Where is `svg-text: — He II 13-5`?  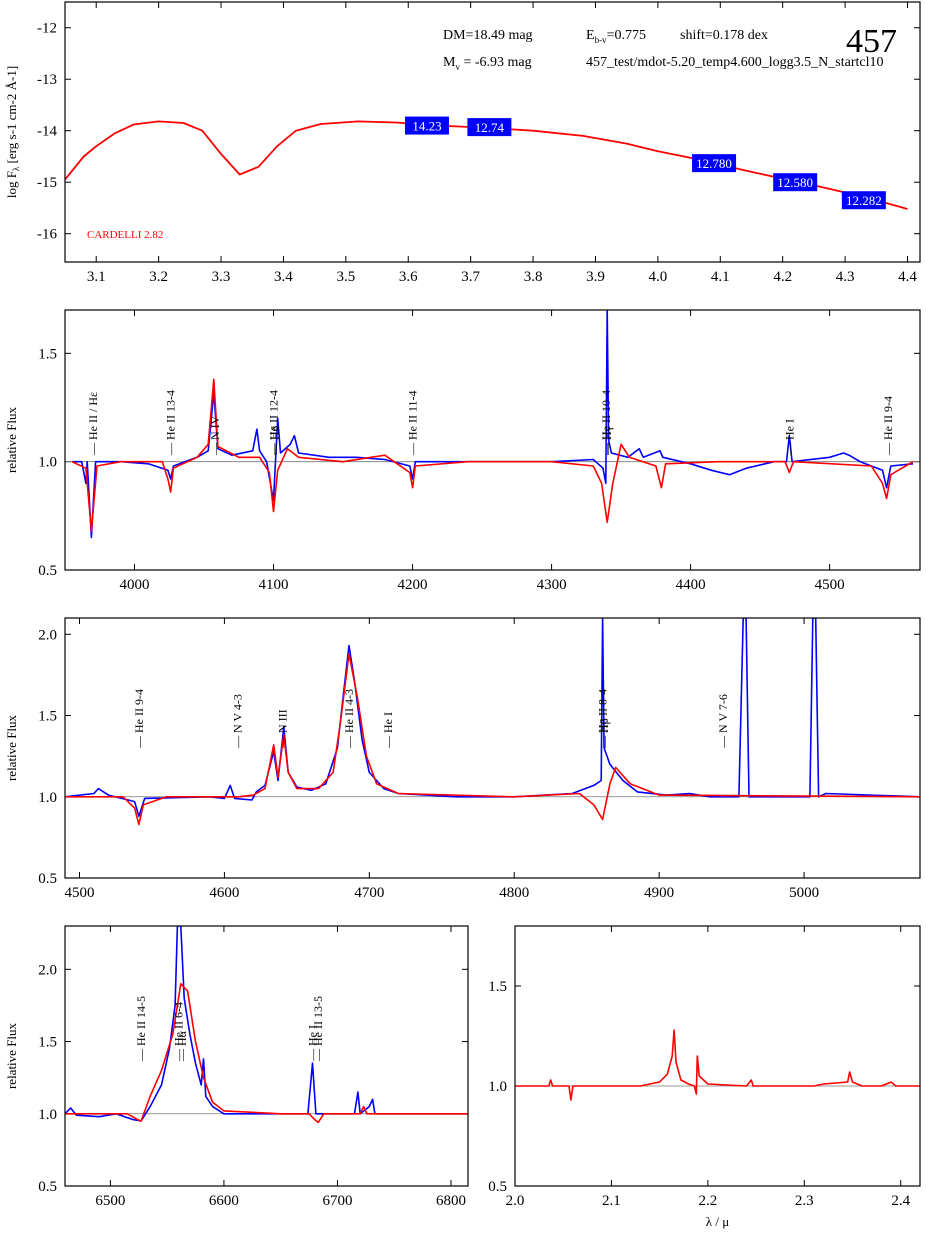
svg-text: — He II 13-5 is located at coordinates (318, 1029).